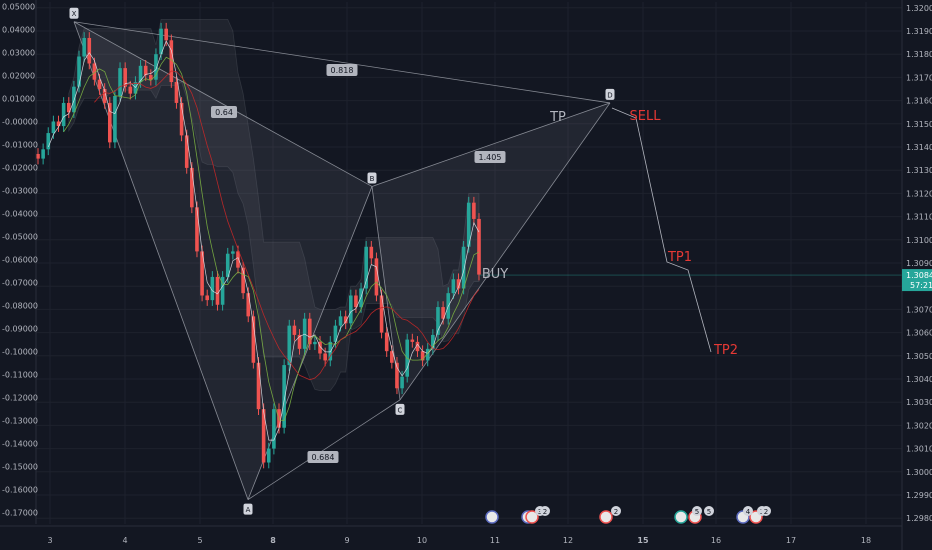 The image size is (932, 550). Describe the element at coordinates (919, 518) in the screenshot. I see `right-tick-22: 1.29800` at that location.